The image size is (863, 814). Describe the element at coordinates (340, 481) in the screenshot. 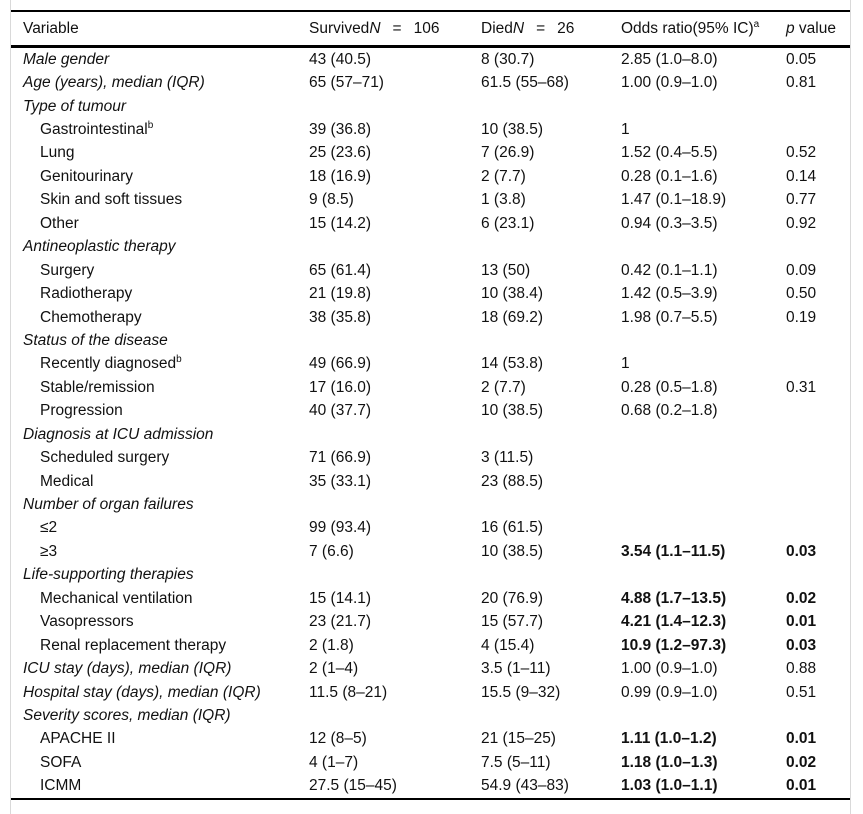

I see `survived-value: 35 (33.1)` at that location.